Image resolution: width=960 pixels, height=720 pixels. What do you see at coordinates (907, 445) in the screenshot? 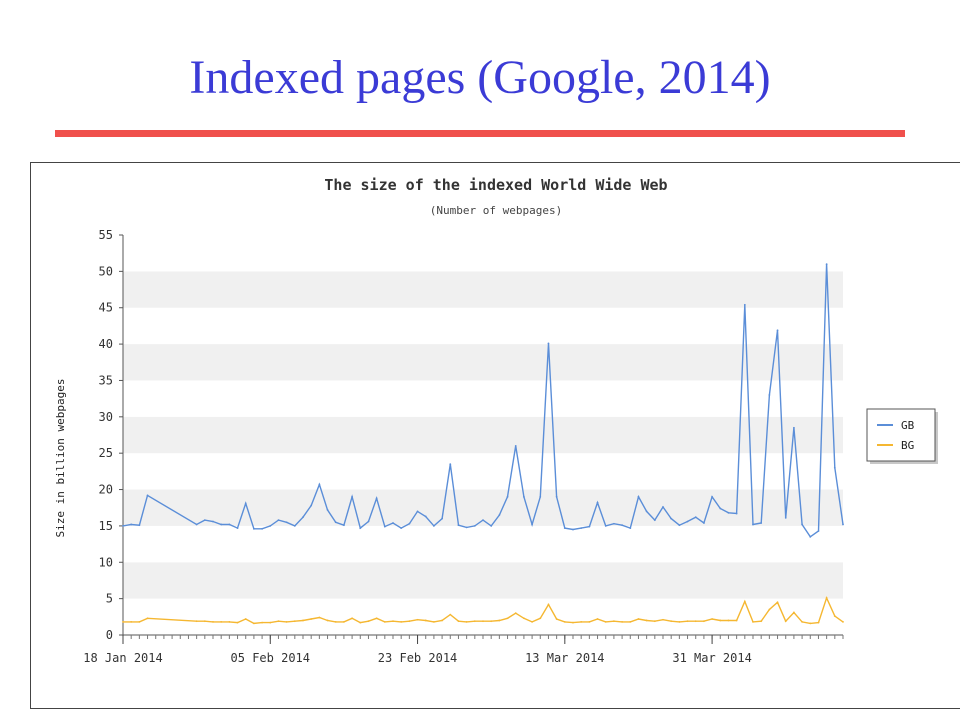
I see `legend-label-bg: BG` at bounding box center [907, 445].